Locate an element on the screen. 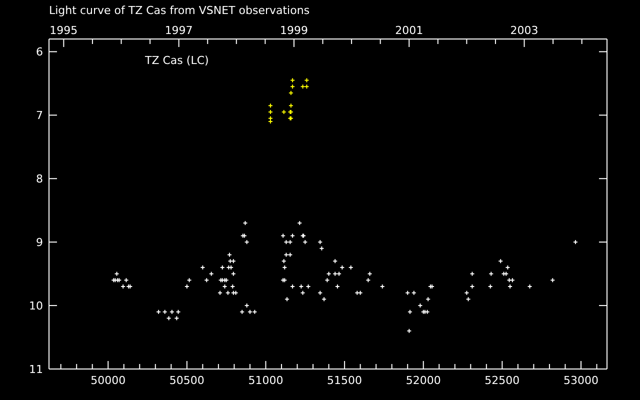 This screenshot has width=640, height=400. x-tick-label: 52500 is located at coordinates (502, 380).